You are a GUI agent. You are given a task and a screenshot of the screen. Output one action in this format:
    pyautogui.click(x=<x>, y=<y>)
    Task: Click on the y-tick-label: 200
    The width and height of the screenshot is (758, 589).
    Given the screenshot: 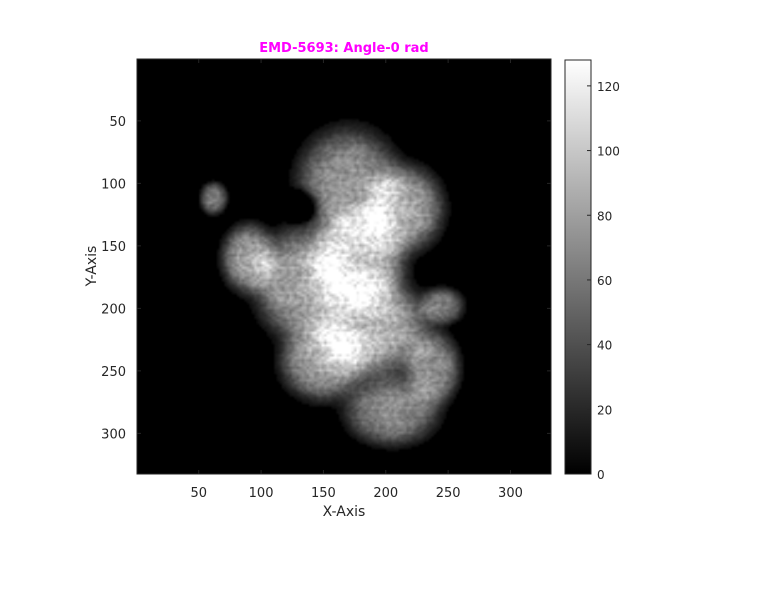 What is the action you would take?
    pyautogui.click(x=113, y=309)
    